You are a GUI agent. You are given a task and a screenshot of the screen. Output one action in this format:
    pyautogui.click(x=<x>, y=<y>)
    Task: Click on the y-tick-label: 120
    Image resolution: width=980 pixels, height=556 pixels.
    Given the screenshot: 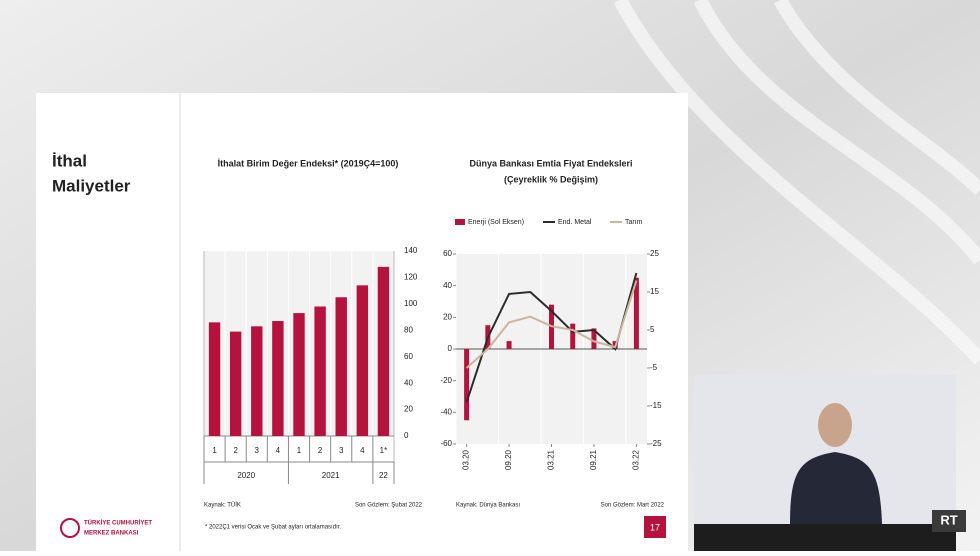 What is the action you would take?
    pyautogui.click(x=411, y=277)
    